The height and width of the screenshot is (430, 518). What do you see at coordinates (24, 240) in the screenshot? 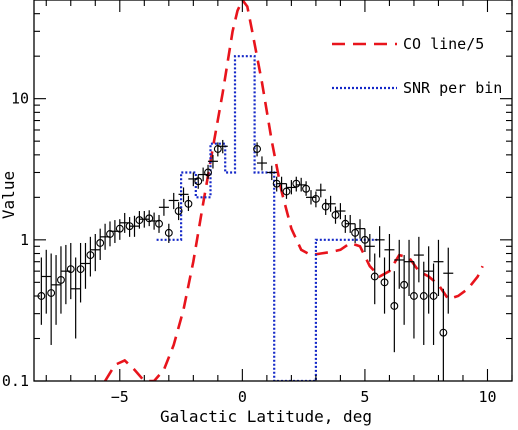
I see `y-tick-label: 1` at bounding box center [24, 240].